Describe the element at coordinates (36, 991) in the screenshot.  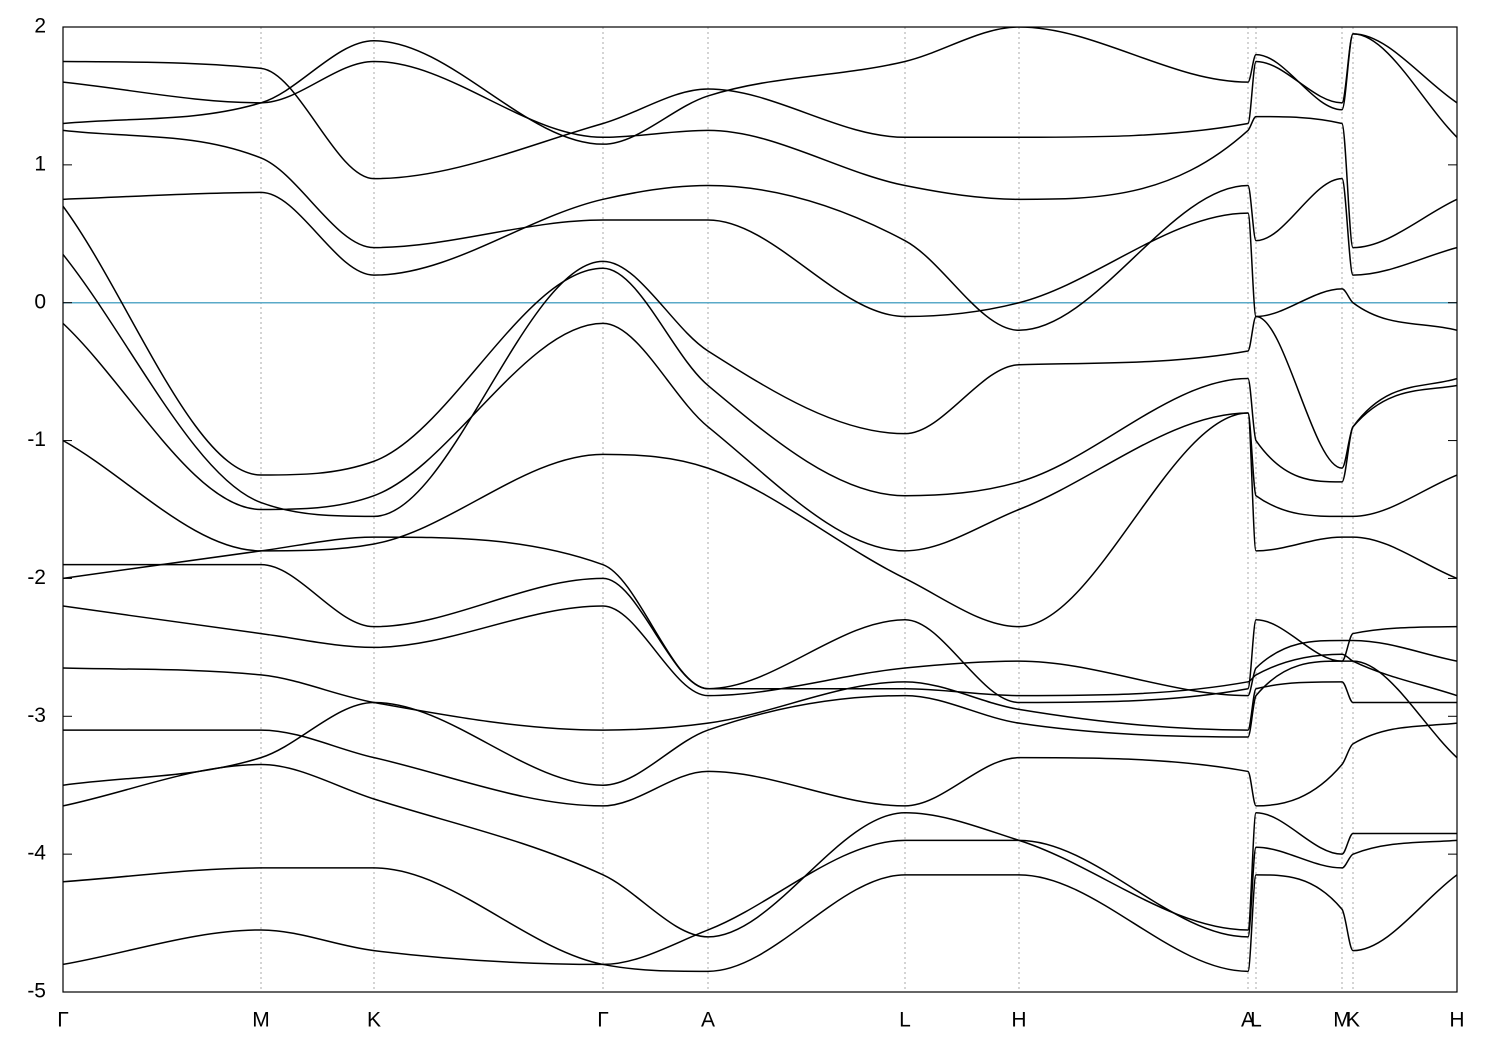
I see `y-tick-label: -5` at that location.